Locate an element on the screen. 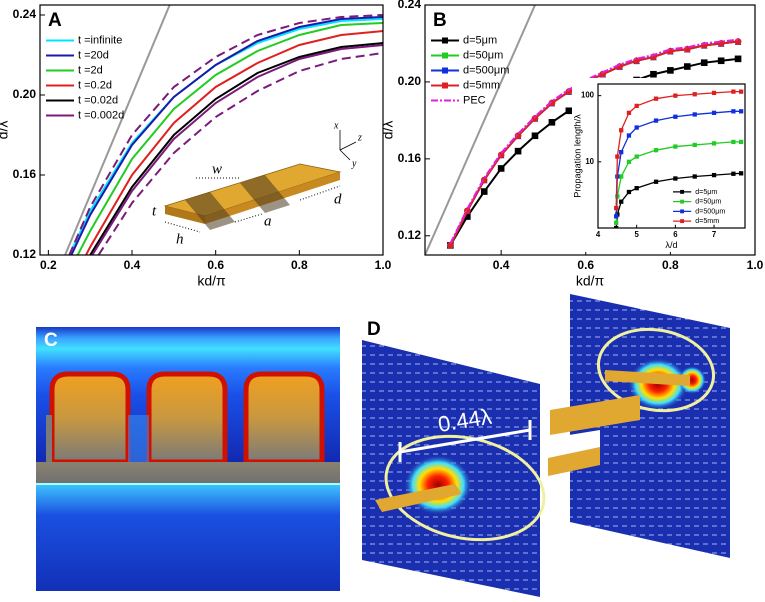  legend-label: t =0.002d is located at coordinates (101, 115).